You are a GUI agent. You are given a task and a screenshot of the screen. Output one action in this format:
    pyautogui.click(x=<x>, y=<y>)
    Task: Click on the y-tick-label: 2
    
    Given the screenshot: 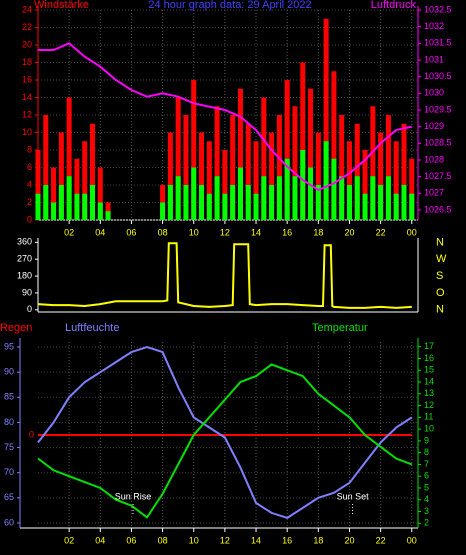 What is the action you would take?
    pyautogui.click(x=29, y=202)
    